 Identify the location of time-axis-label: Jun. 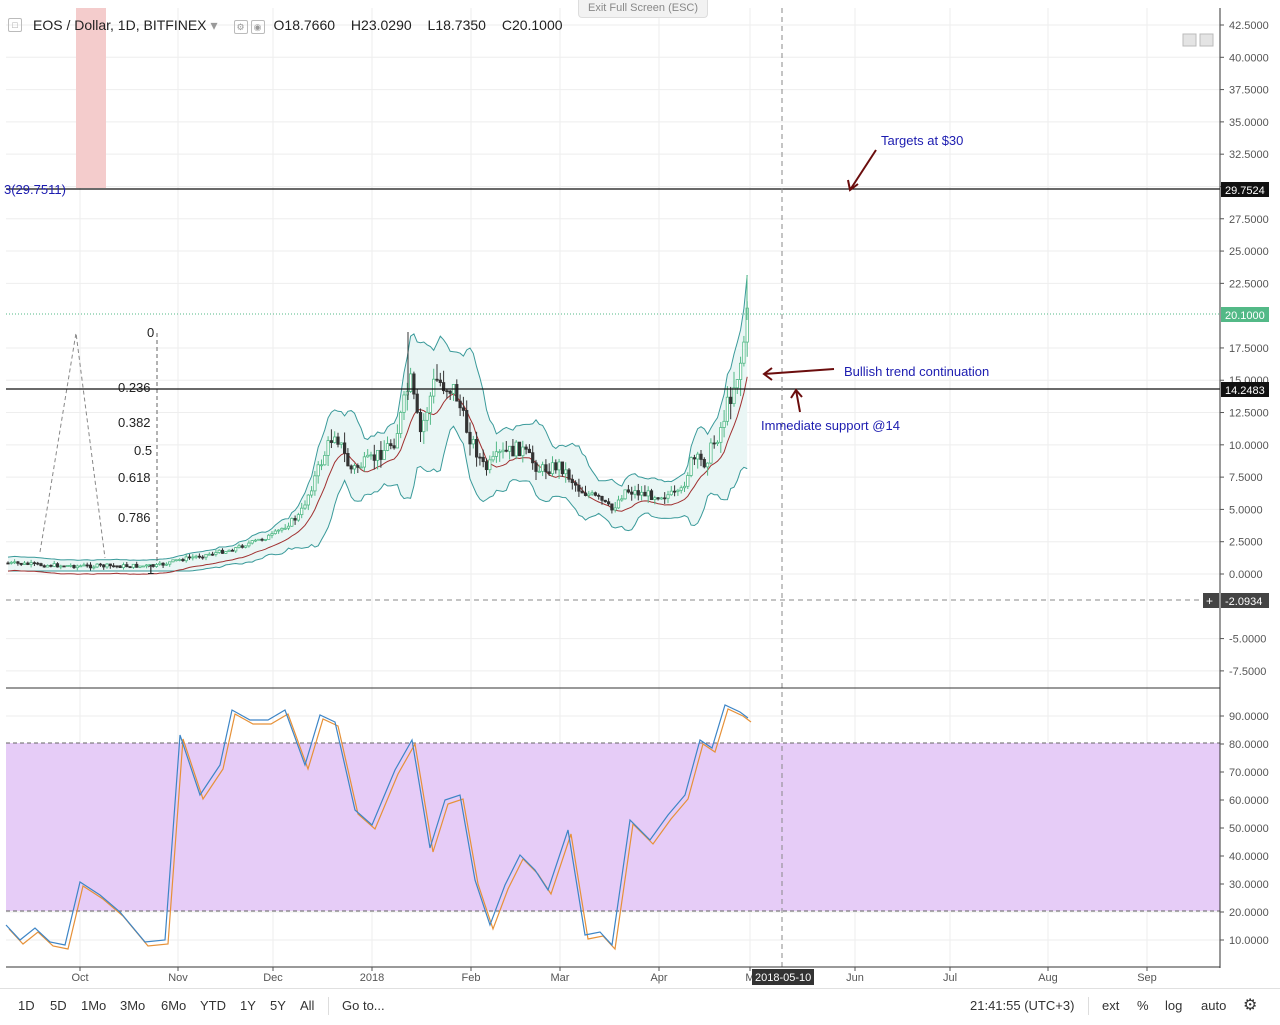
(855, 978).